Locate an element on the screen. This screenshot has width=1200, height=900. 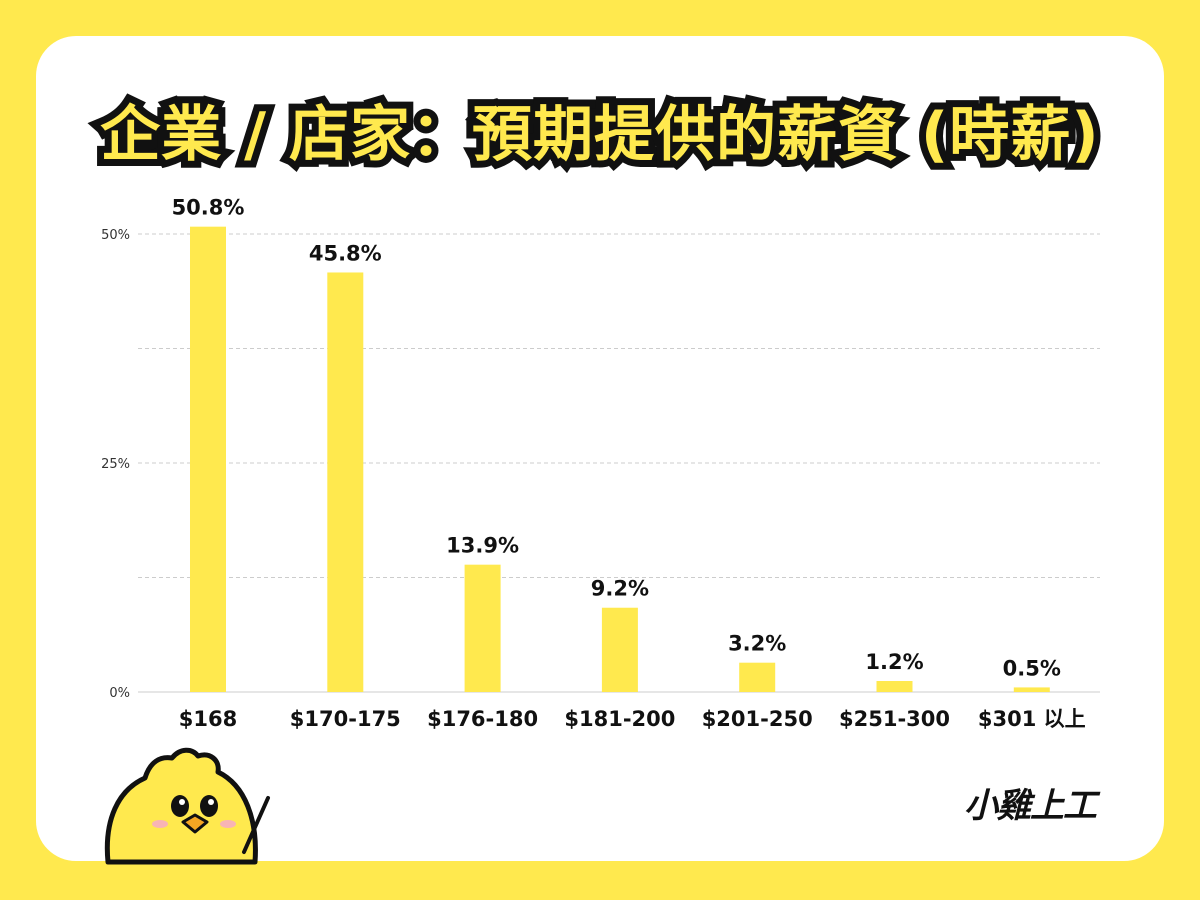
chick-mascot-icon is located at coordinates (187, 806).